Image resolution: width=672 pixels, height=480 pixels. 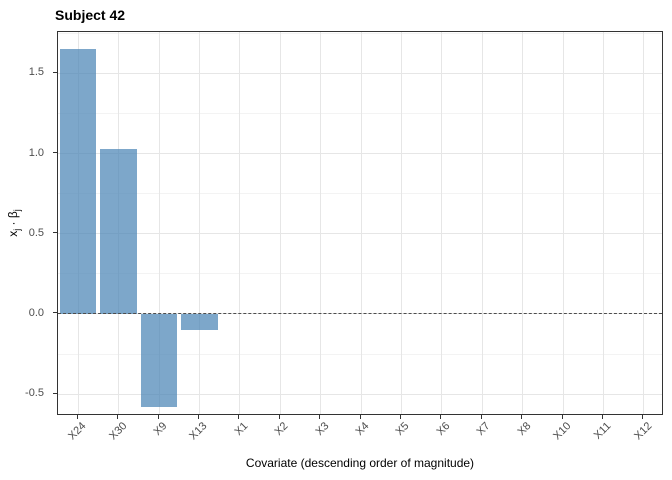 I want to click on x-tick-label-X12: X12, so click(x=643, y=431).